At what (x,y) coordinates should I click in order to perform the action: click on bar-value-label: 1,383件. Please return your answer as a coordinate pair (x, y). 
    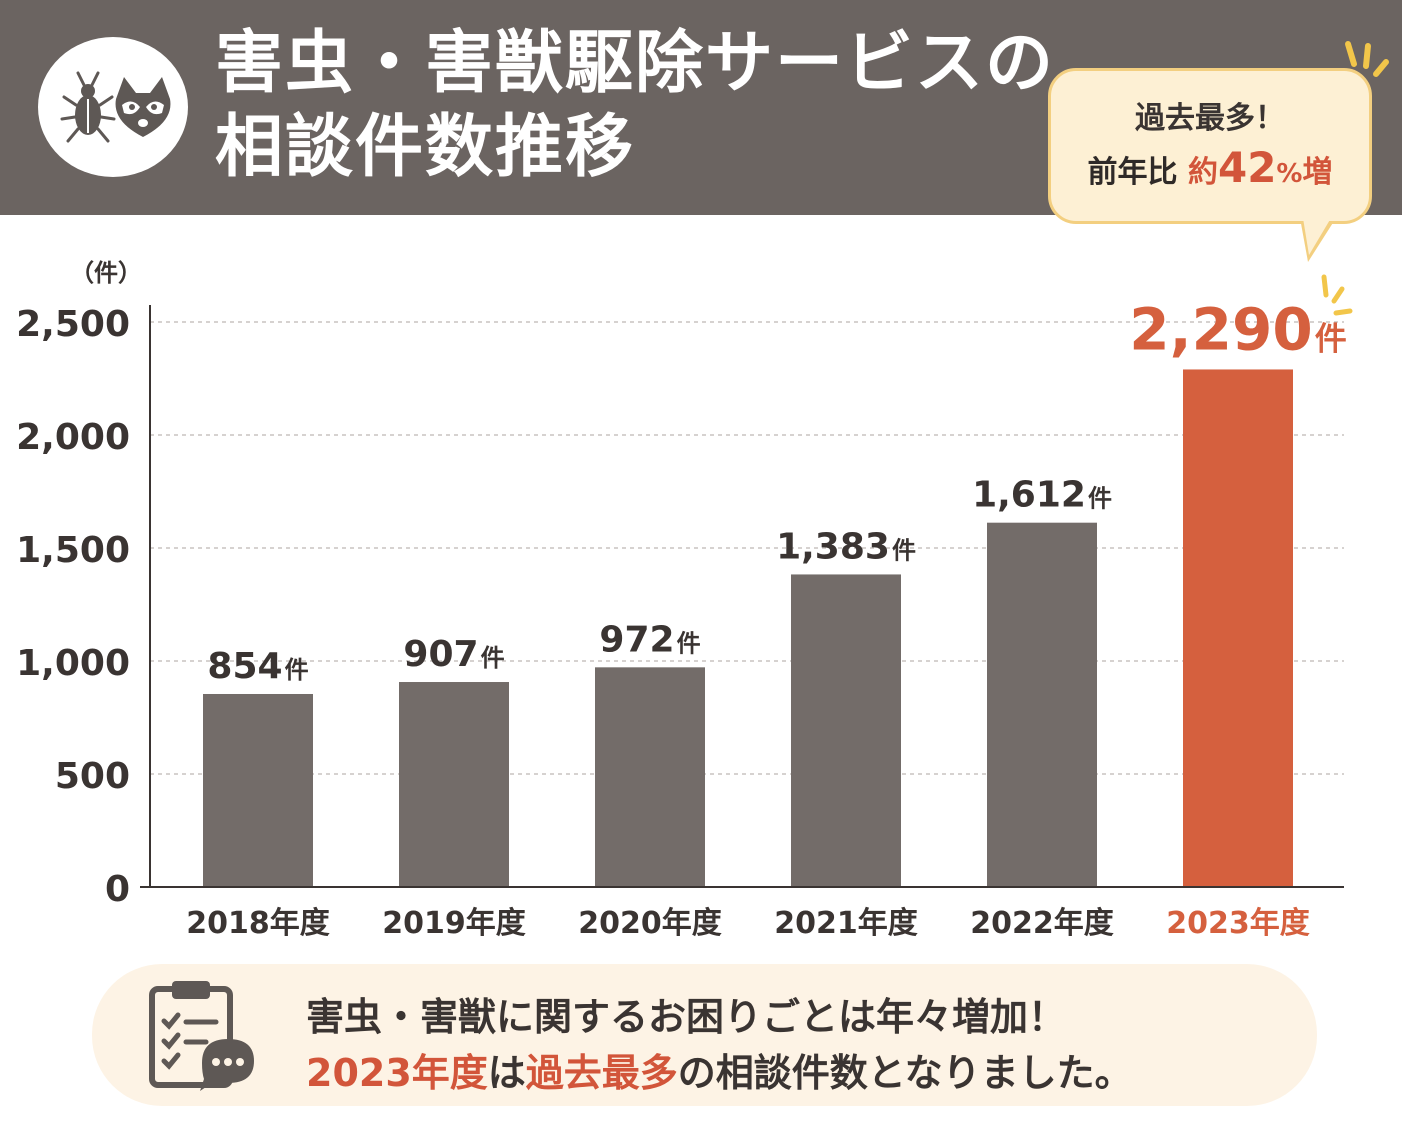
    Looking at the image, I should click on (846, 546).